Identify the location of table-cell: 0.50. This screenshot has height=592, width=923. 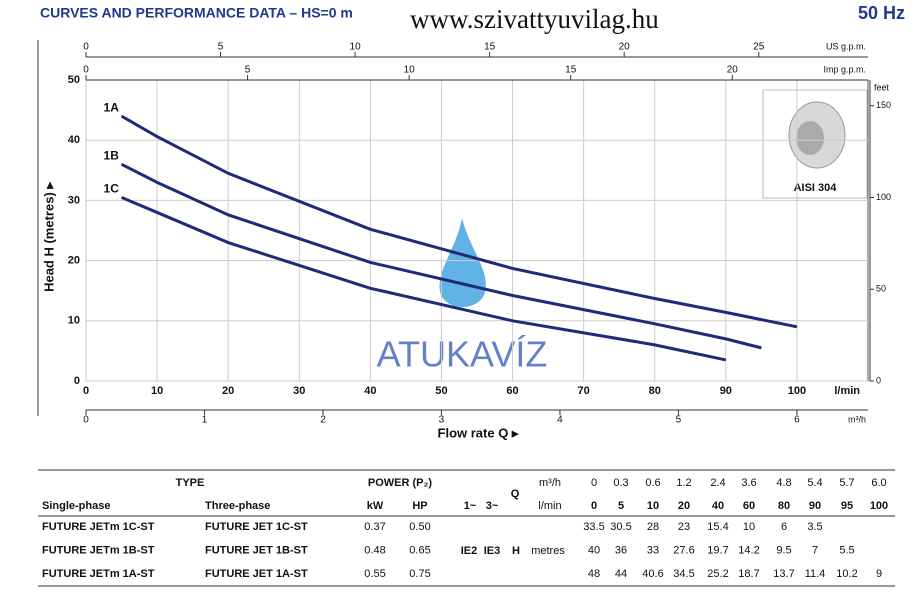
(419, 527).